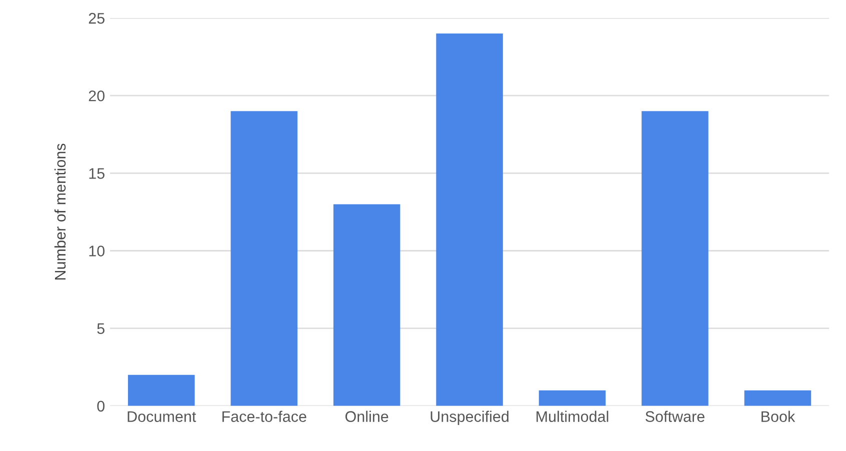  I want to click on x-tick-label: Document, so click(162, 416).